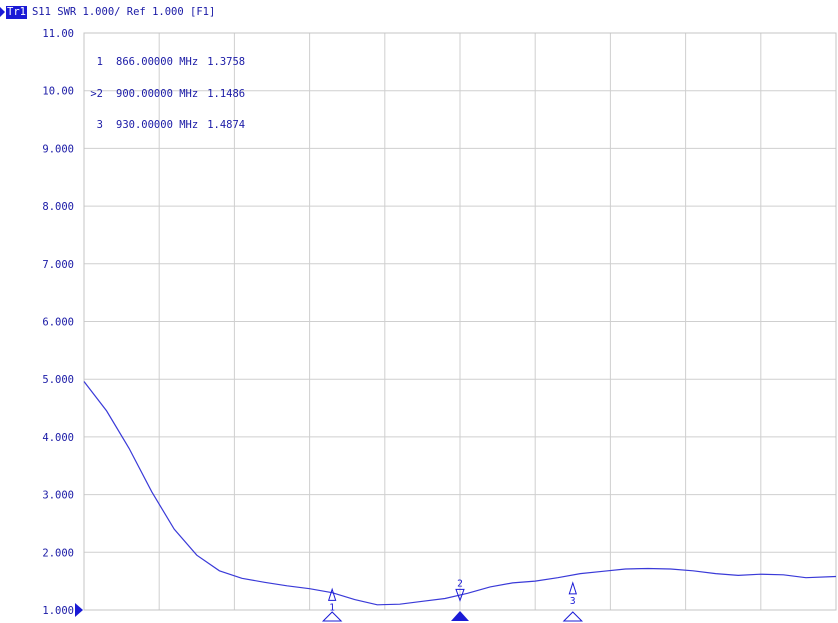 This screenshot has height=623, width=838. What do you see at coordinates (58, 265) in the screenshot?
I see `y-tick-label: 7.000` at bounding box center [58, 265].